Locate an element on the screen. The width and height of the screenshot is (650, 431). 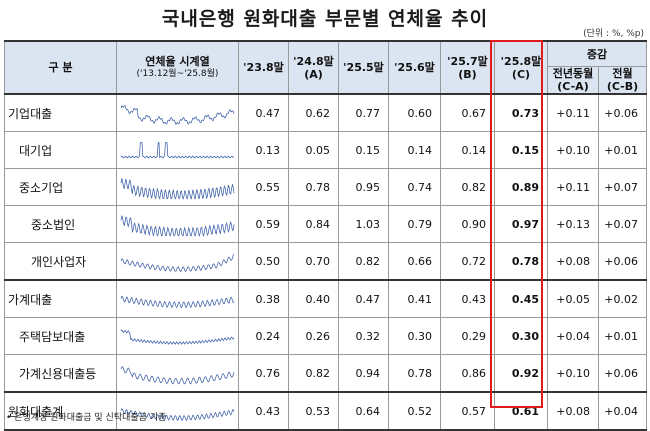
table-row: 원화대출계 0.43 0.53 0.64 0.52 0.57 0.61 +0.08 +0.04 is located at coordinates (325, 411).